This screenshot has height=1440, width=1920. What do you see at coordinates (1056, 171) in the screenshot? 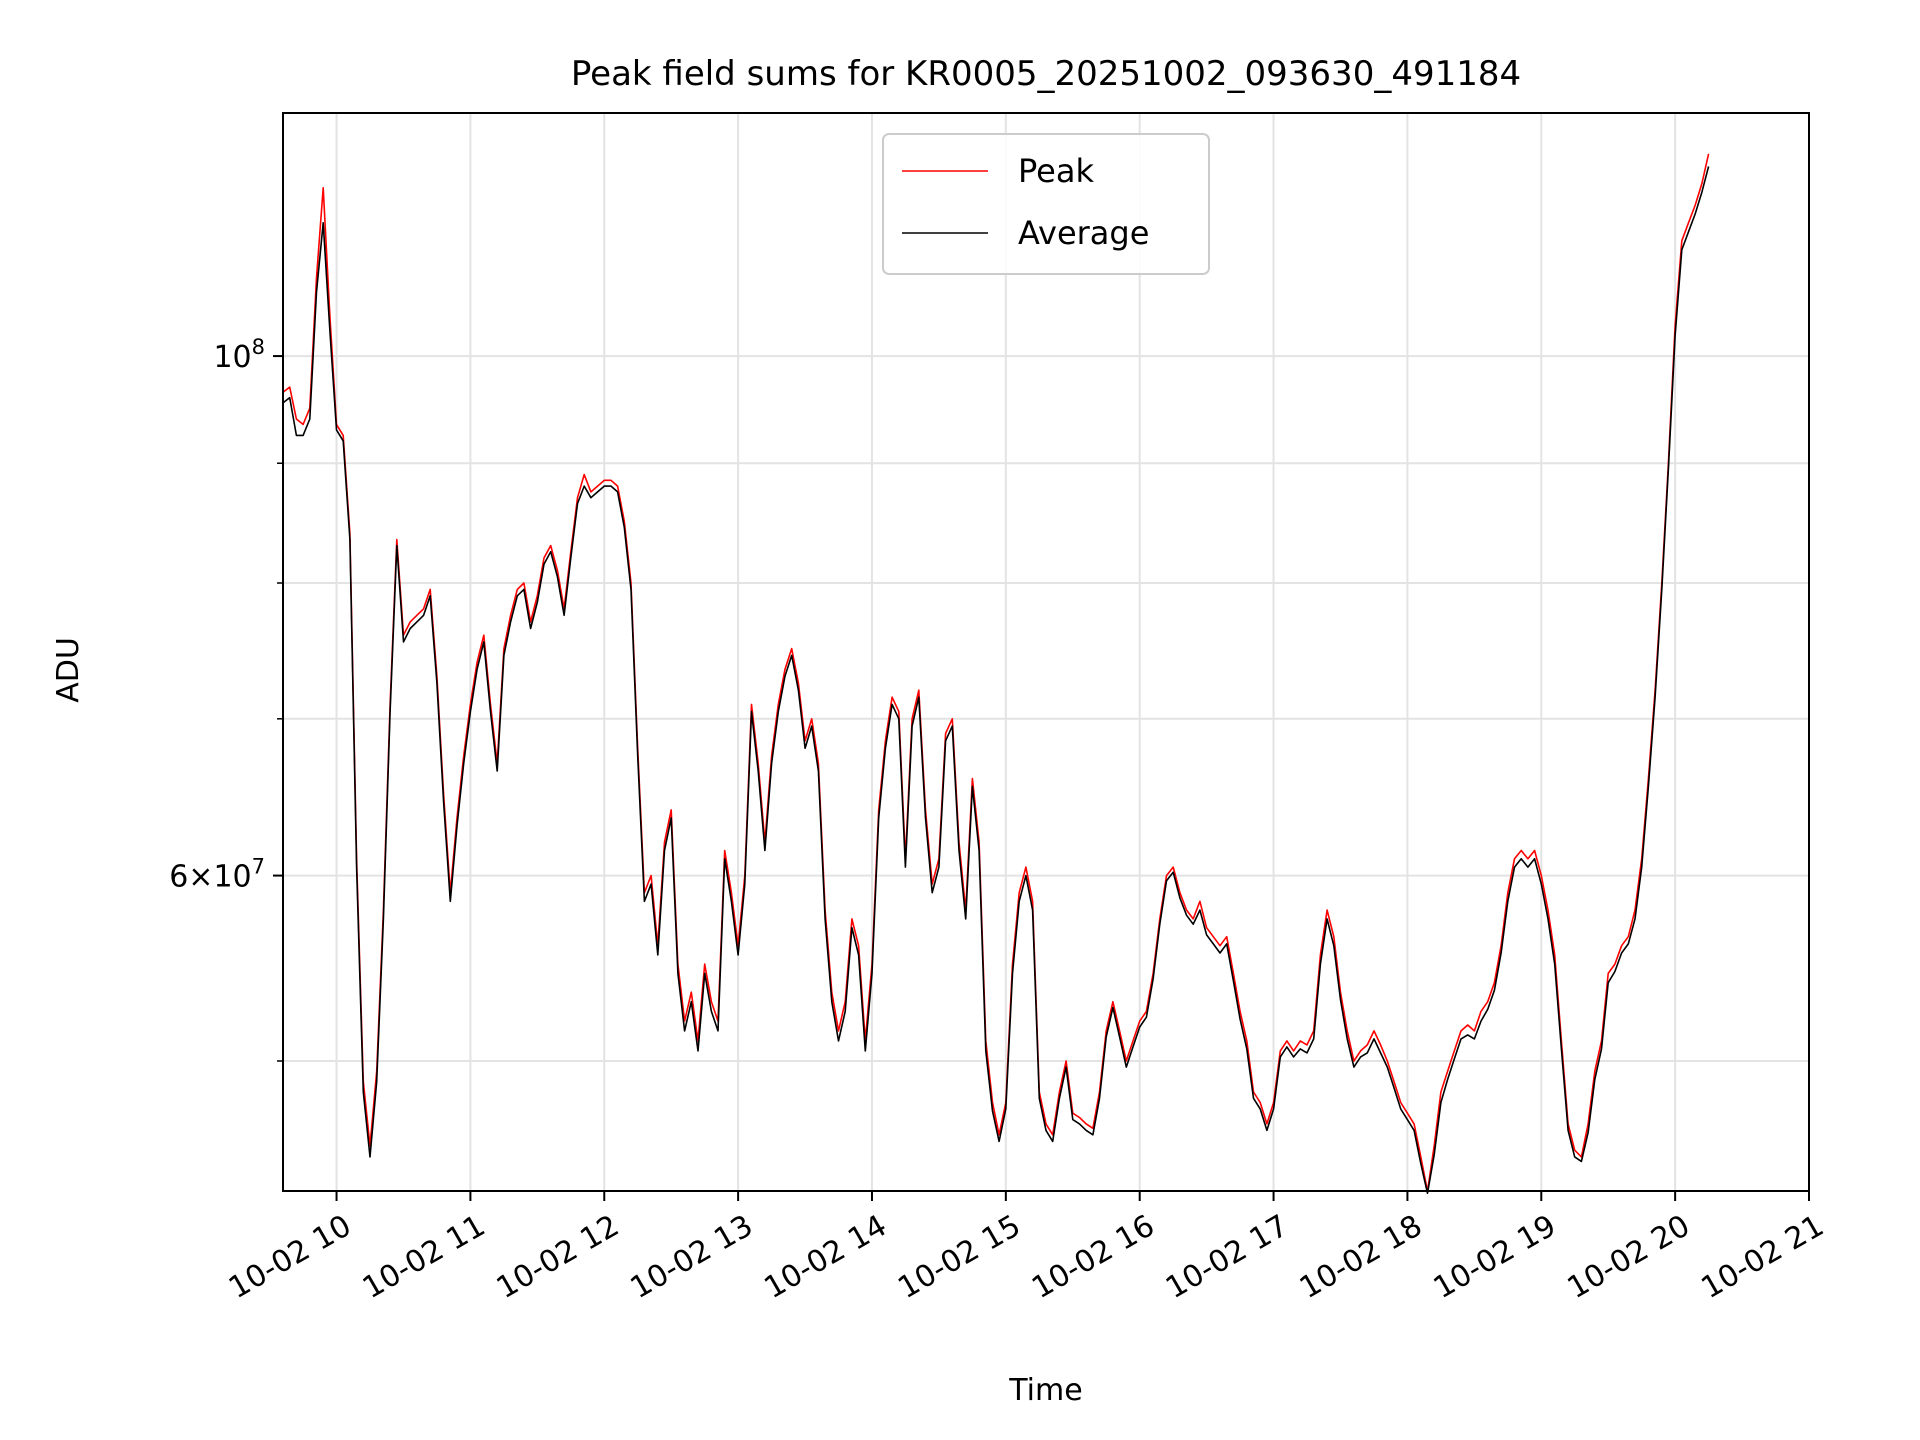
I see `legend-label-peak: Peak` at bounding box center [1056, 171].